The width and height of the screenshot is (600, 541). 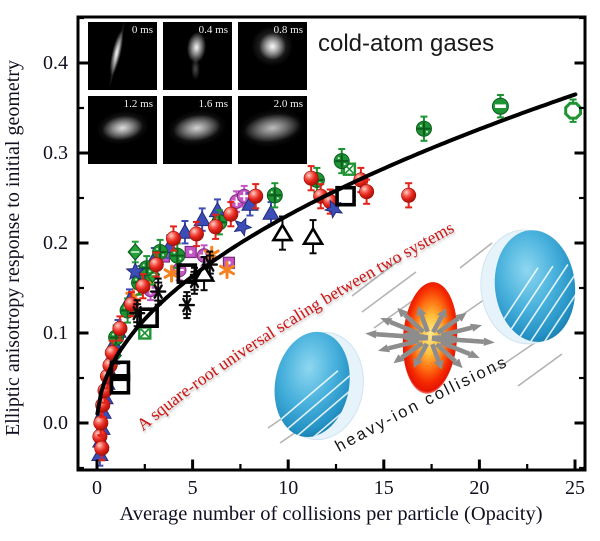 I want to click on inset-panel-time-label: 1.2 ms, so click(x=138, y=104).